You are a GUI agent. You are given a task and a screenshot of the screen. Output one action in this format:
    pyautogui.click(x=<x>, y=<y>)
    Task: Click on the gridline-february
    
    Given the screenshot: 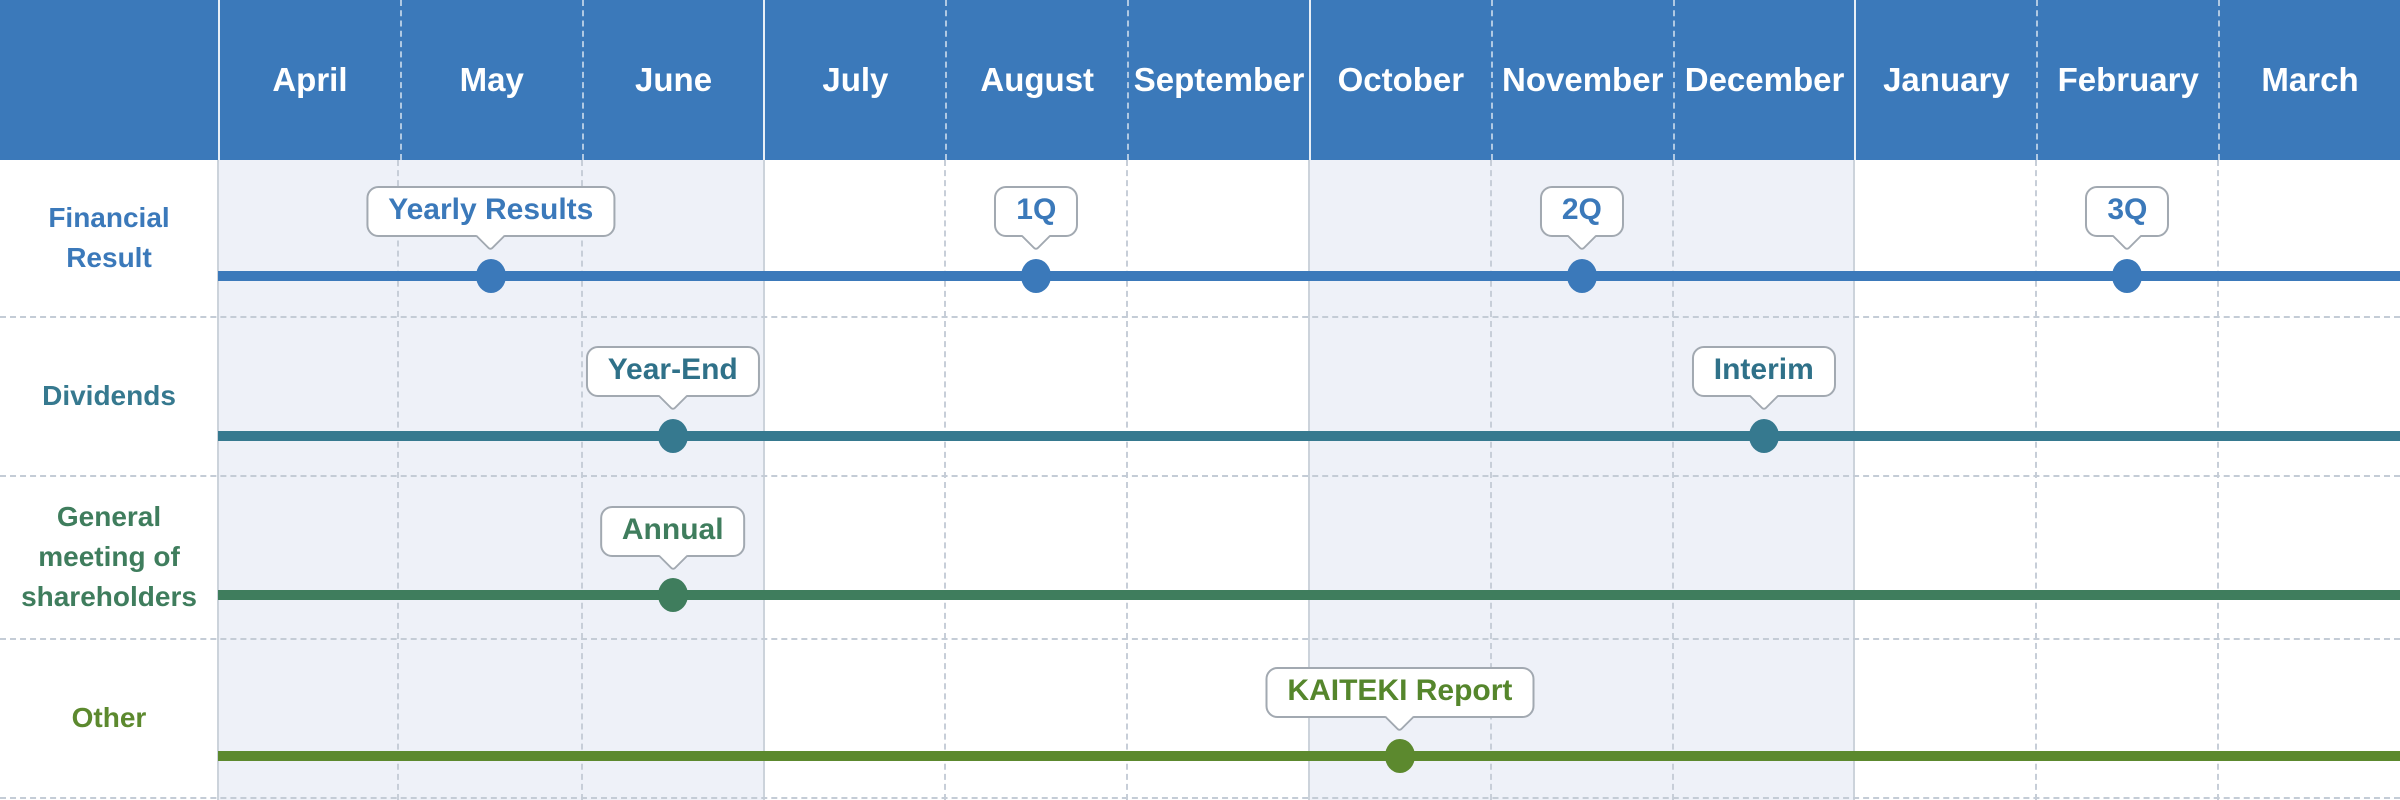 What is the action you would take?
    pyautogui.click(x=2036, y=480)
    